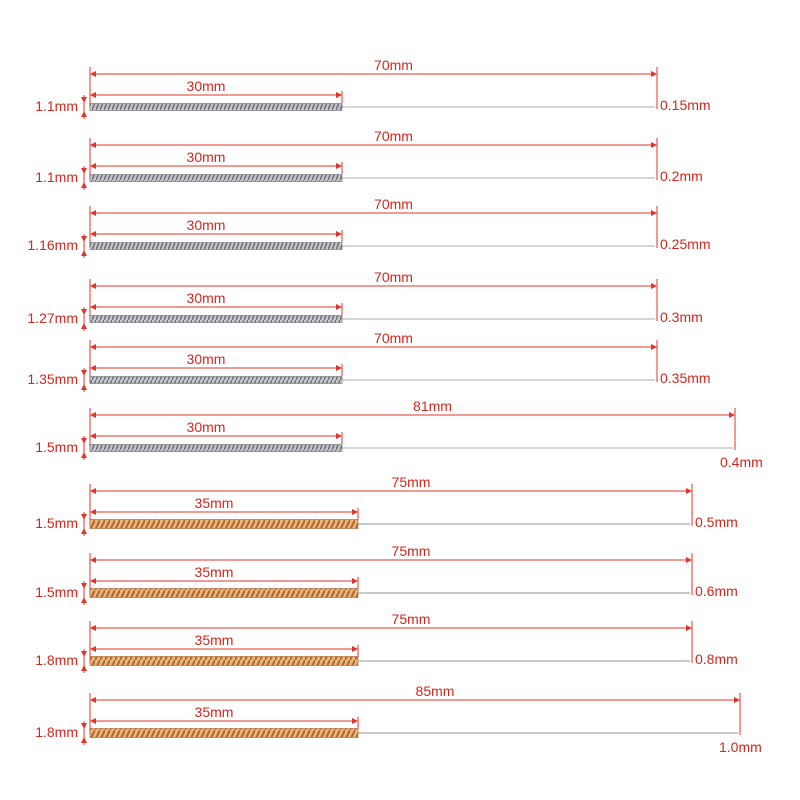  Describe the element at coordinates (681, 317) in the screenshot. I see `tip-diameter-label: 0.3mm` at that location.